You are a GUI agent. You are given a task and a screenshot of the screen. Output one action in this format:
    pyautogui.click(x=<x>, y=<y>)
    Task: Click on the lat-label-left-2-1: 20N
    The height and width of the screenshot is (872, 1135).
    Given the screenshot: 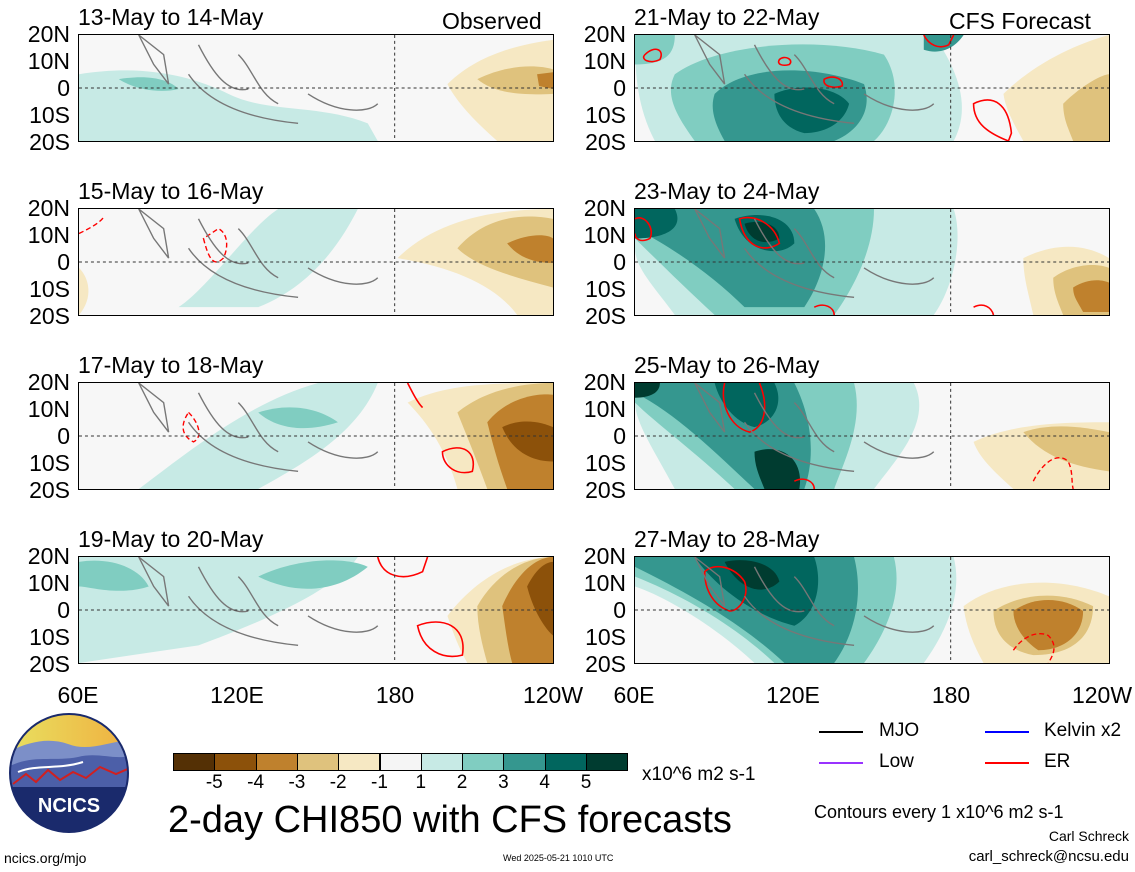 What is the action you would take?
    pyautogui.click(x=48, y=208)
    